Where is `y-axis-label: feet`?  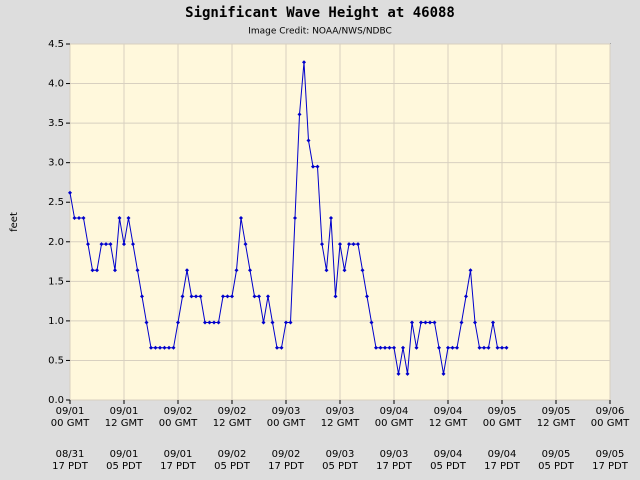
y-axis-label: feet is located at coordinates (14, 222).